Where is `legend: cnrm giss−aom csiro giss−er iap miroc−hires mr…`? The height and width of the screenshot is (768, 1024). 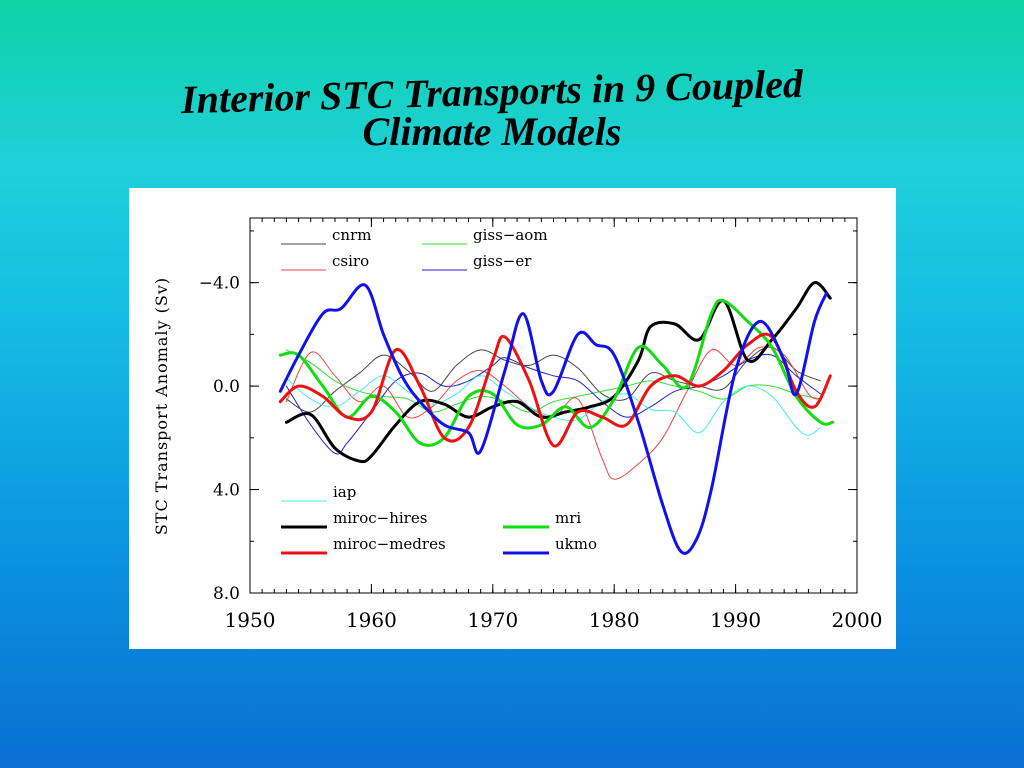 legend: cnrm giss−aom csiro giss−er iap miroc−hires mr… is located at coordinates (439, 390).